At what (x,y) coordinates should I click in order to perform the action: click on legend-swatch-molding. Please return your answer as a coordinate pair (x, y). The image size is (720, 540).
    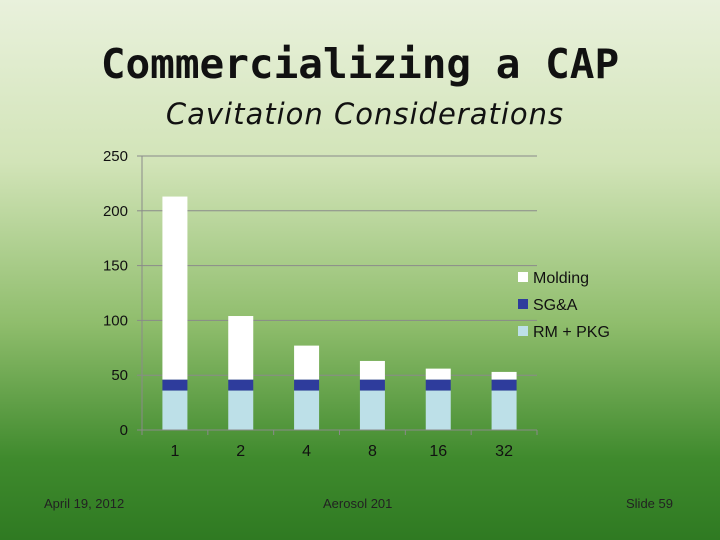
    Looking at the image, I should click on (523, 277).